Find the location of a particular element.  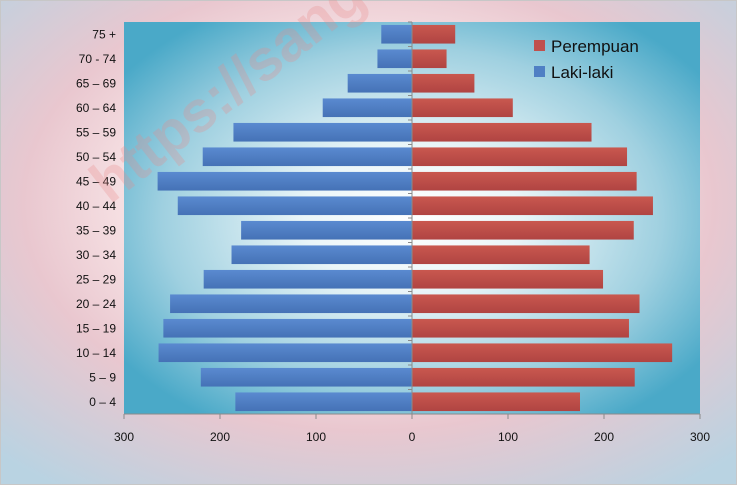

legend-label-perempuan: Perempuan is located at coordinates (595, 46).